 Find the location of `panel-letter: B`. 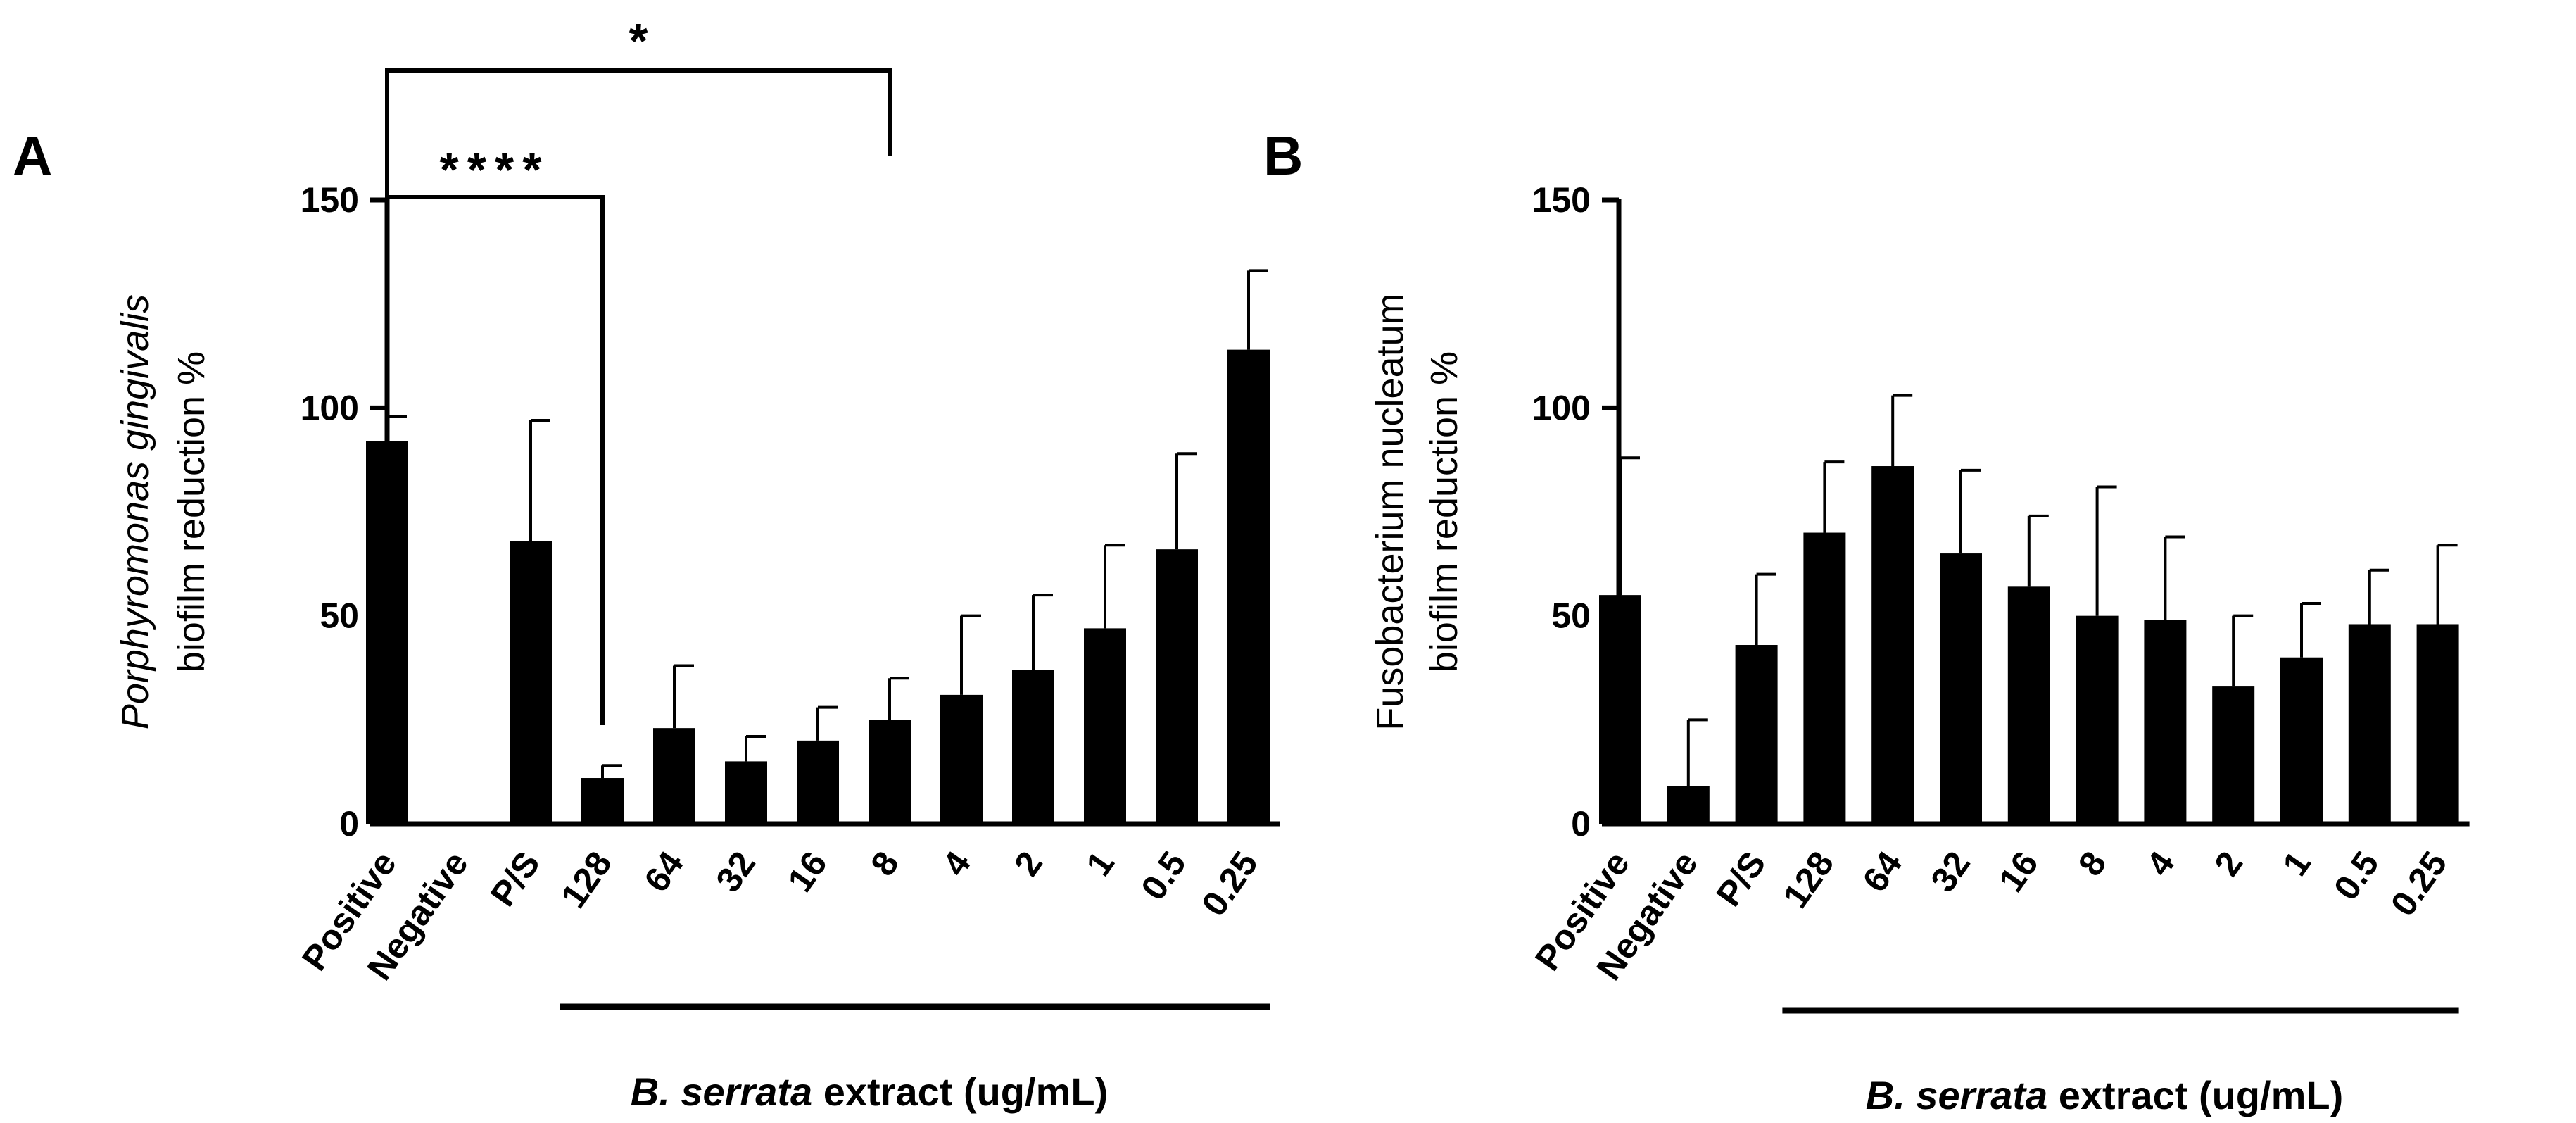

panel-letter: B is located at coordinates (1283, 156).